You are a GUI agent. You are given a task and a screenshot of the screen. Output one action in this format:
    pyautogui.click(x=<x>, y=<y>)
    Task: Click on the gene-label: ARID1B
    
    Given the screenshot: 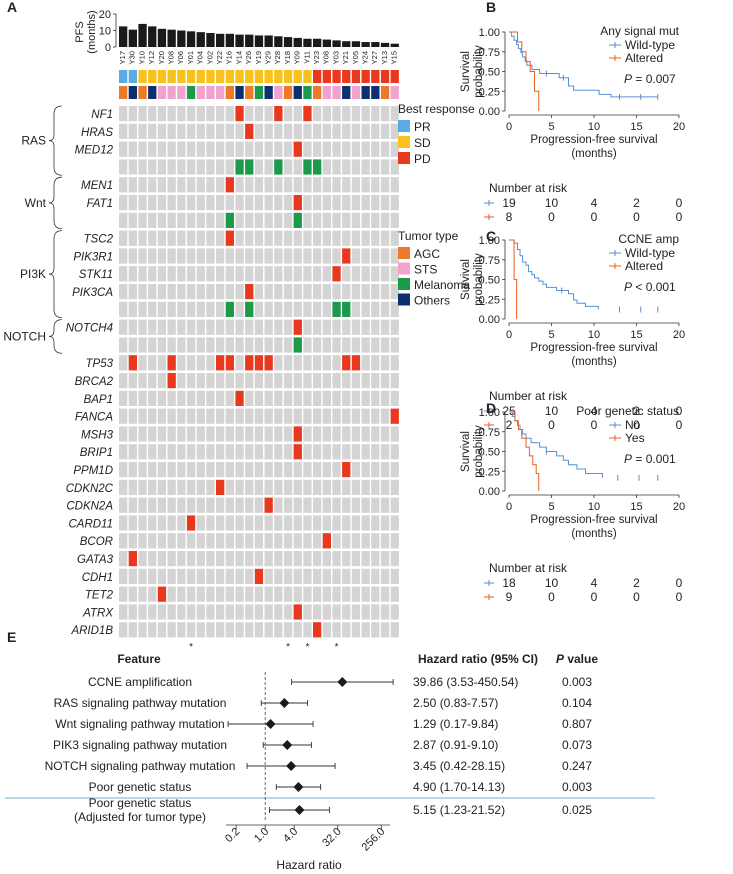 What is the action you would take?
    pyautogui.click(x=91, y=631)
    